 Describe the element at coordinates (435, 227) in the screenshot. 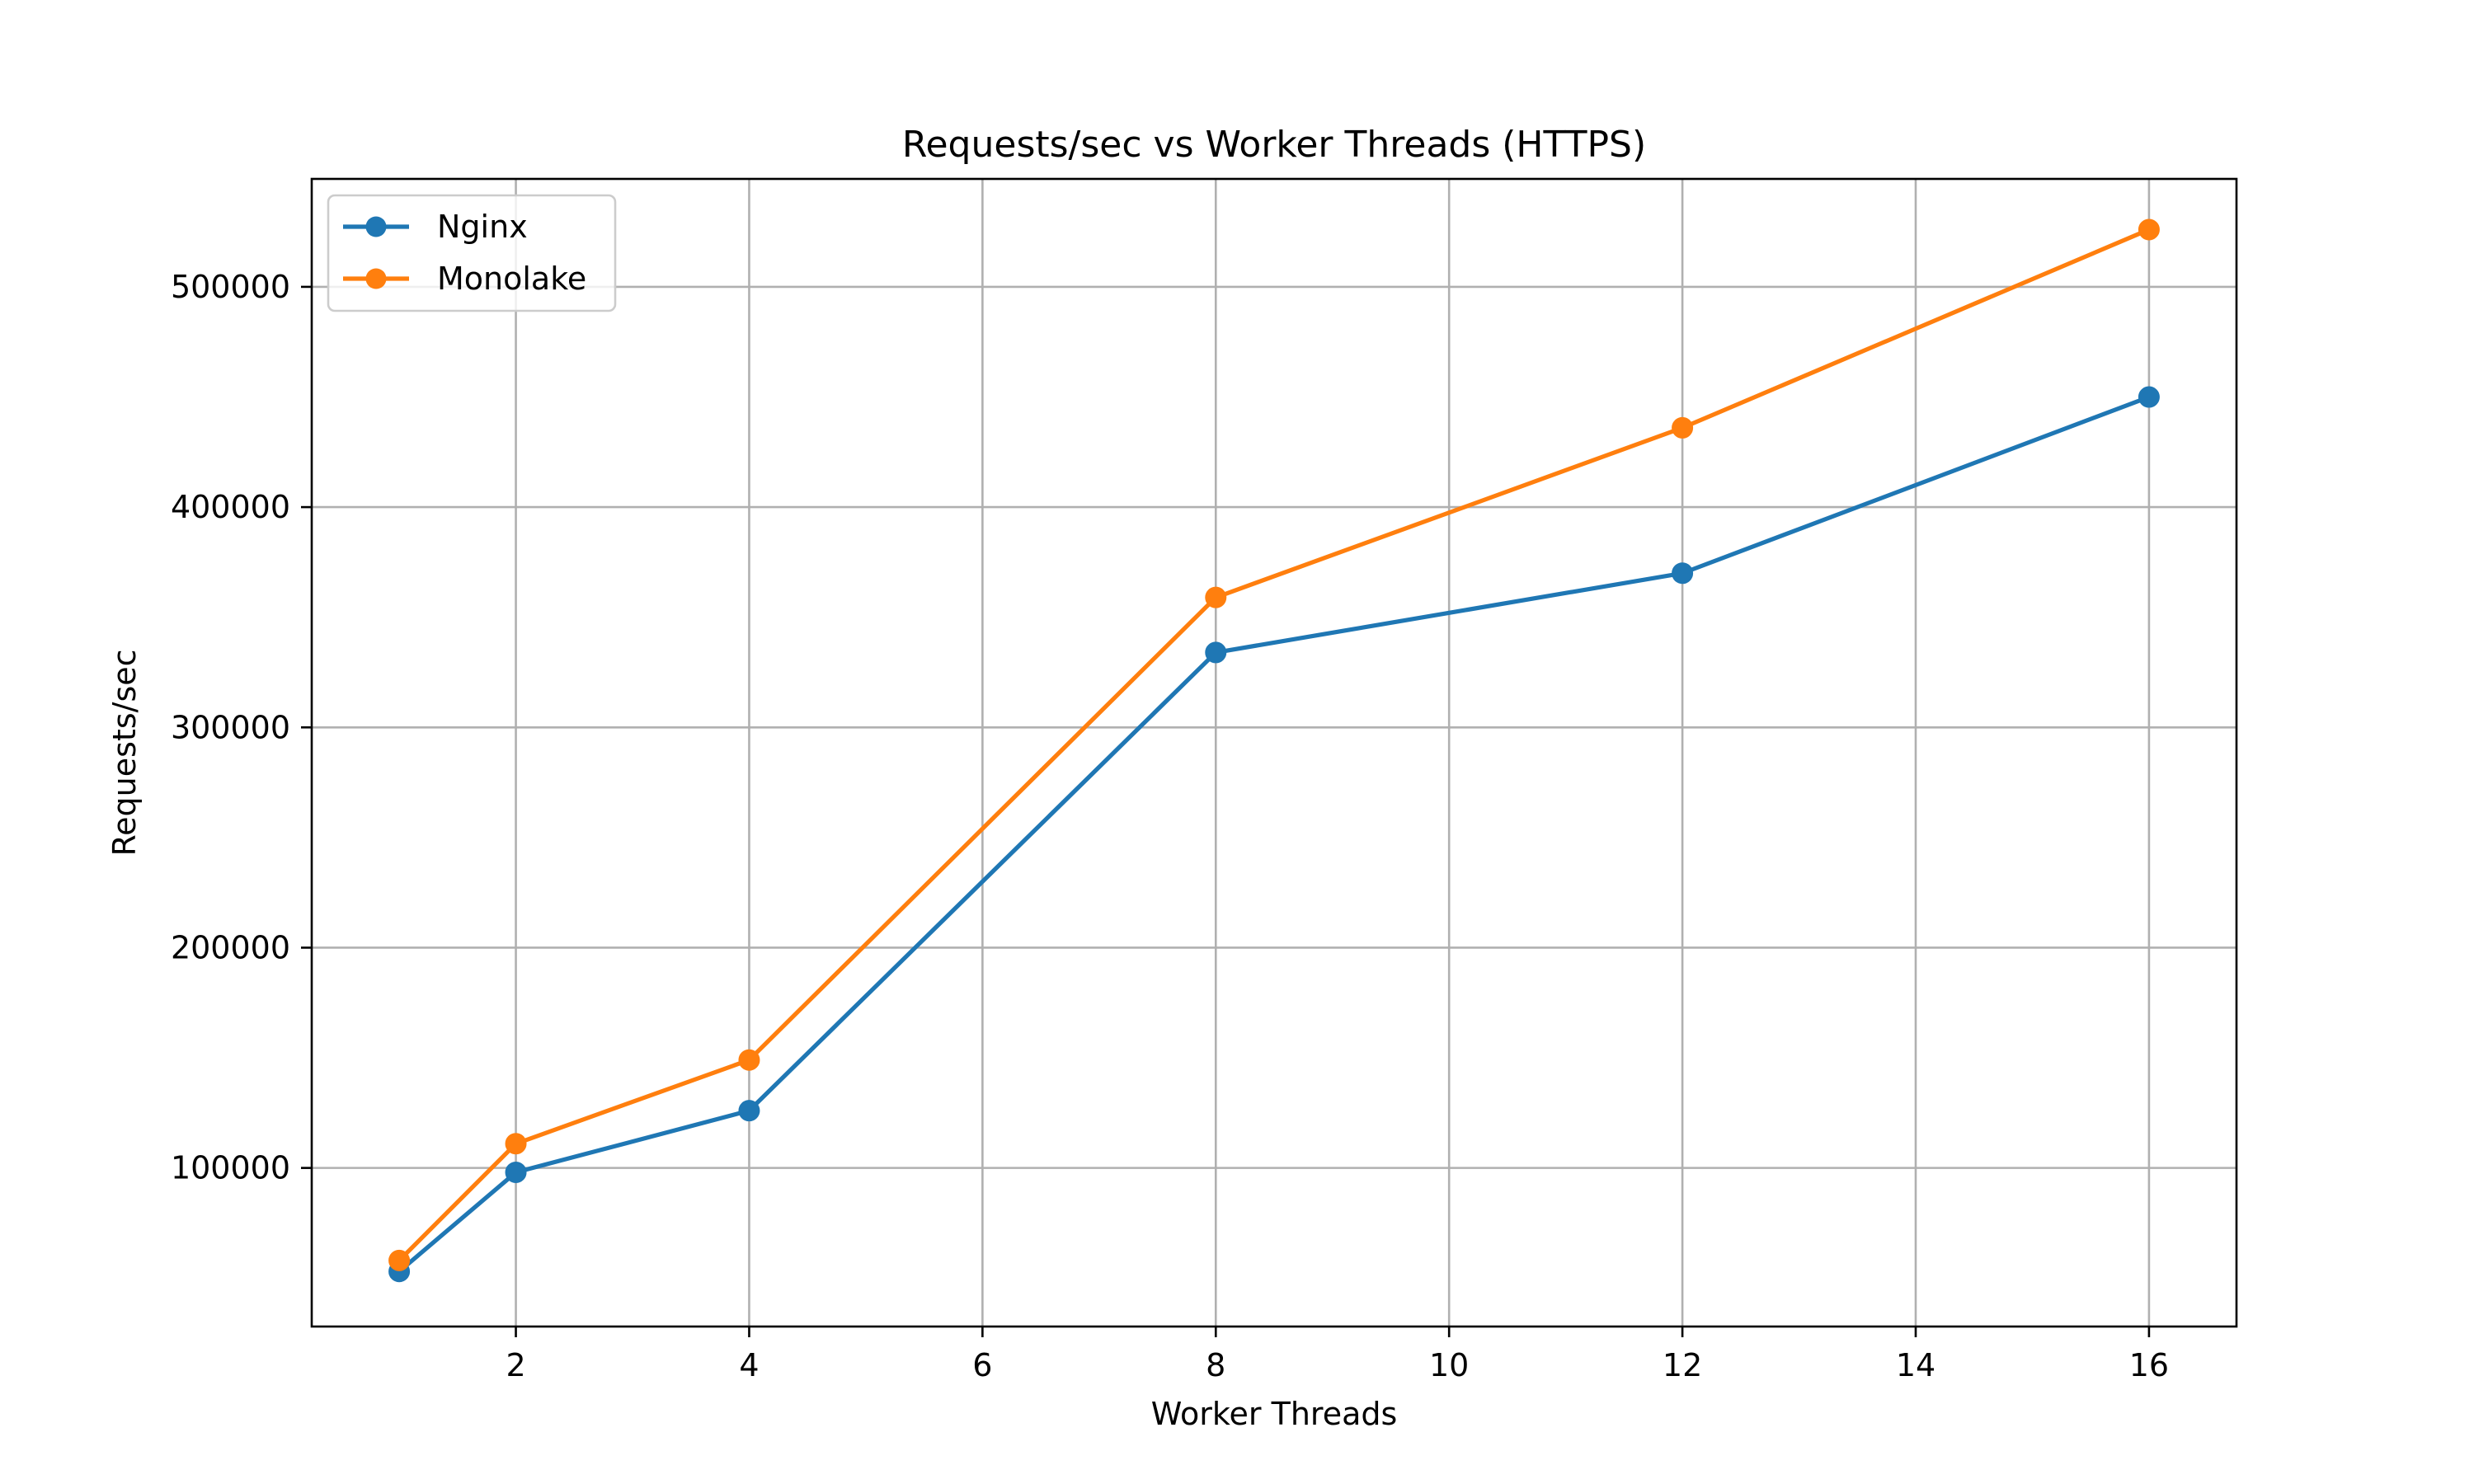

I see `legend-entry-nginx: Nginx` at that location.